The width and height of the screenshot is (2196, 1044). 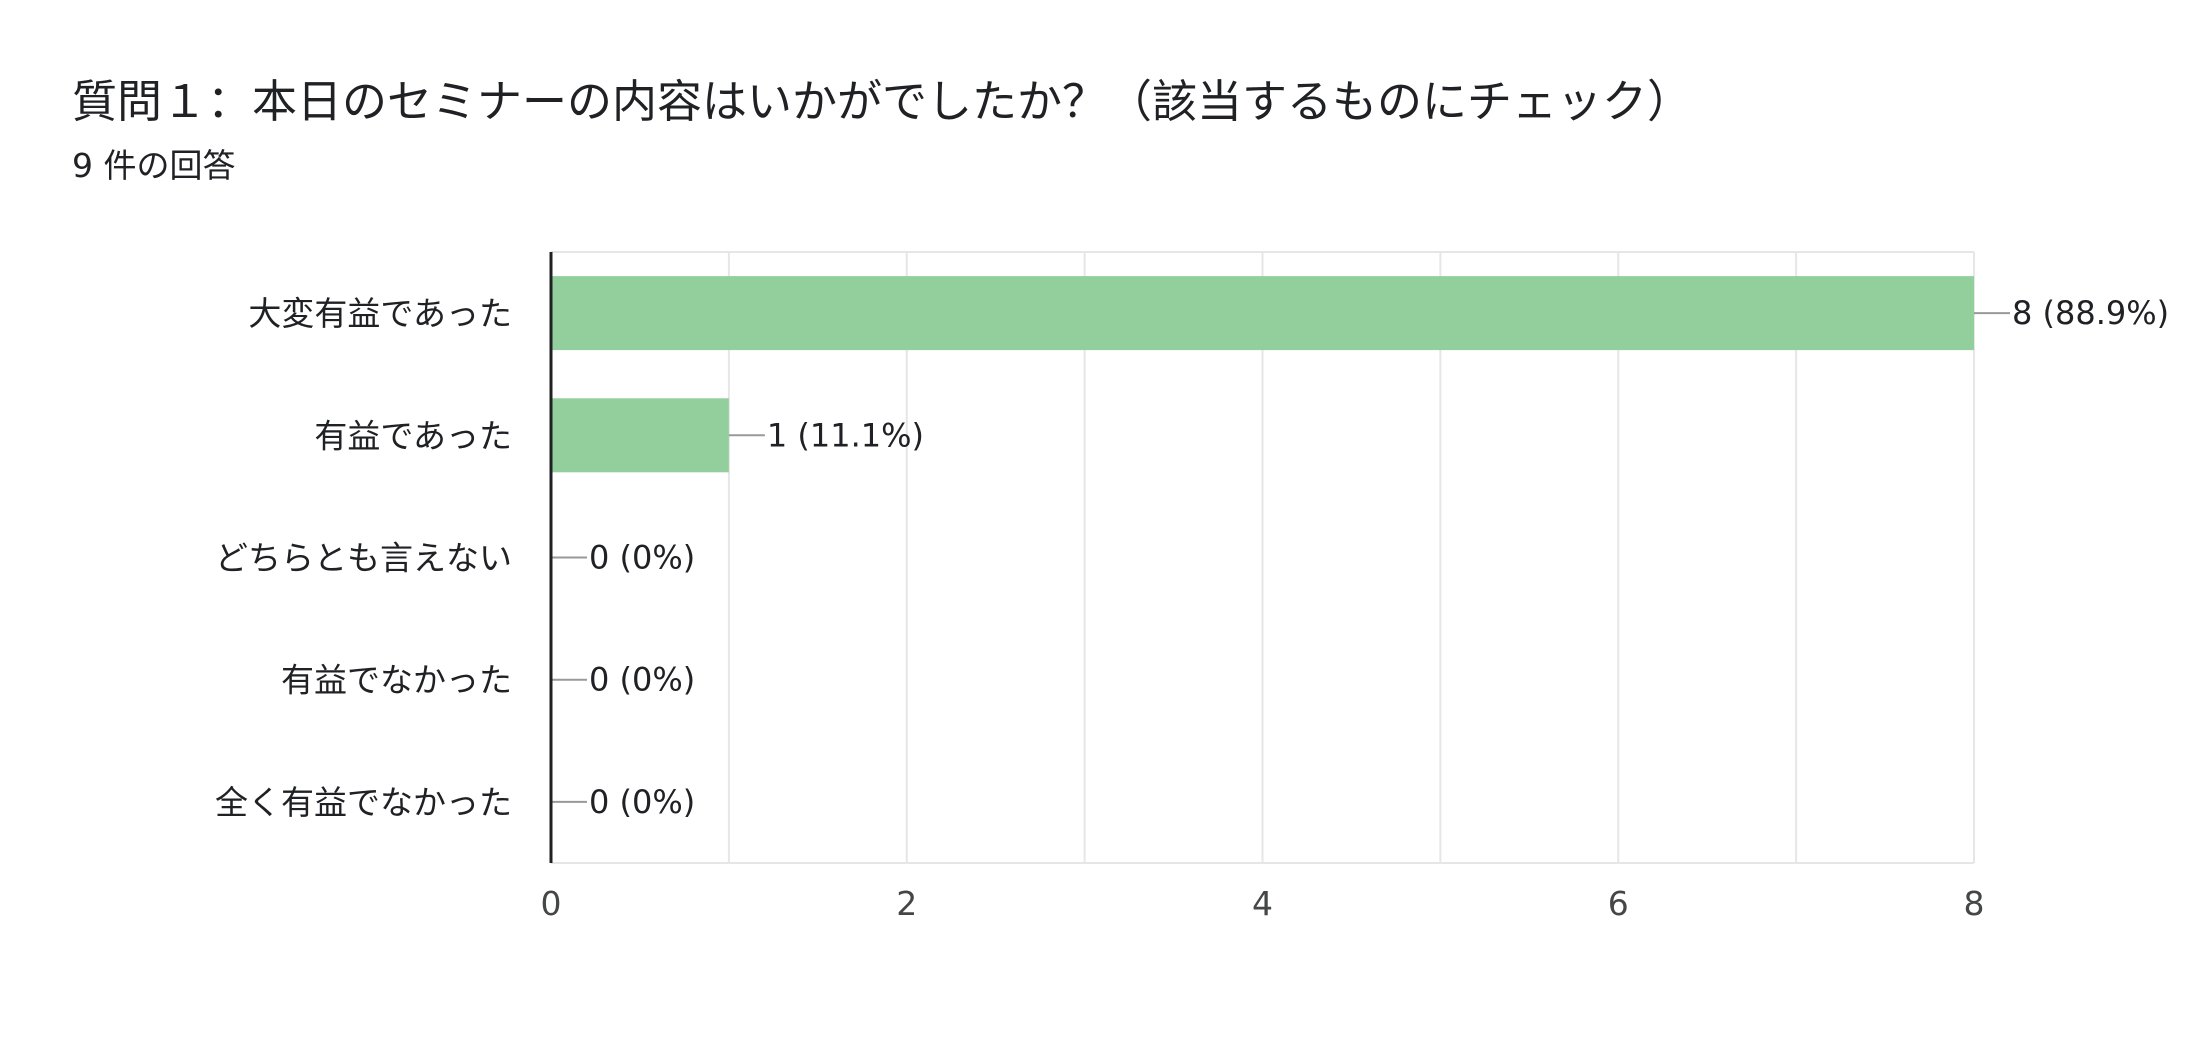 What do you see at coordinates (1262, 903) in the screenshot?
I see `x-tick-label: 4` at bounding box center [1262, 903].